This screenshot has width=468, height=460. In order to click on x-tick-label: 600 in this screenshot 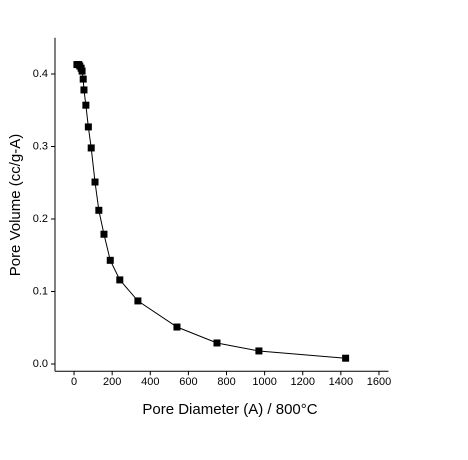, I will do `click(188, 382)`.